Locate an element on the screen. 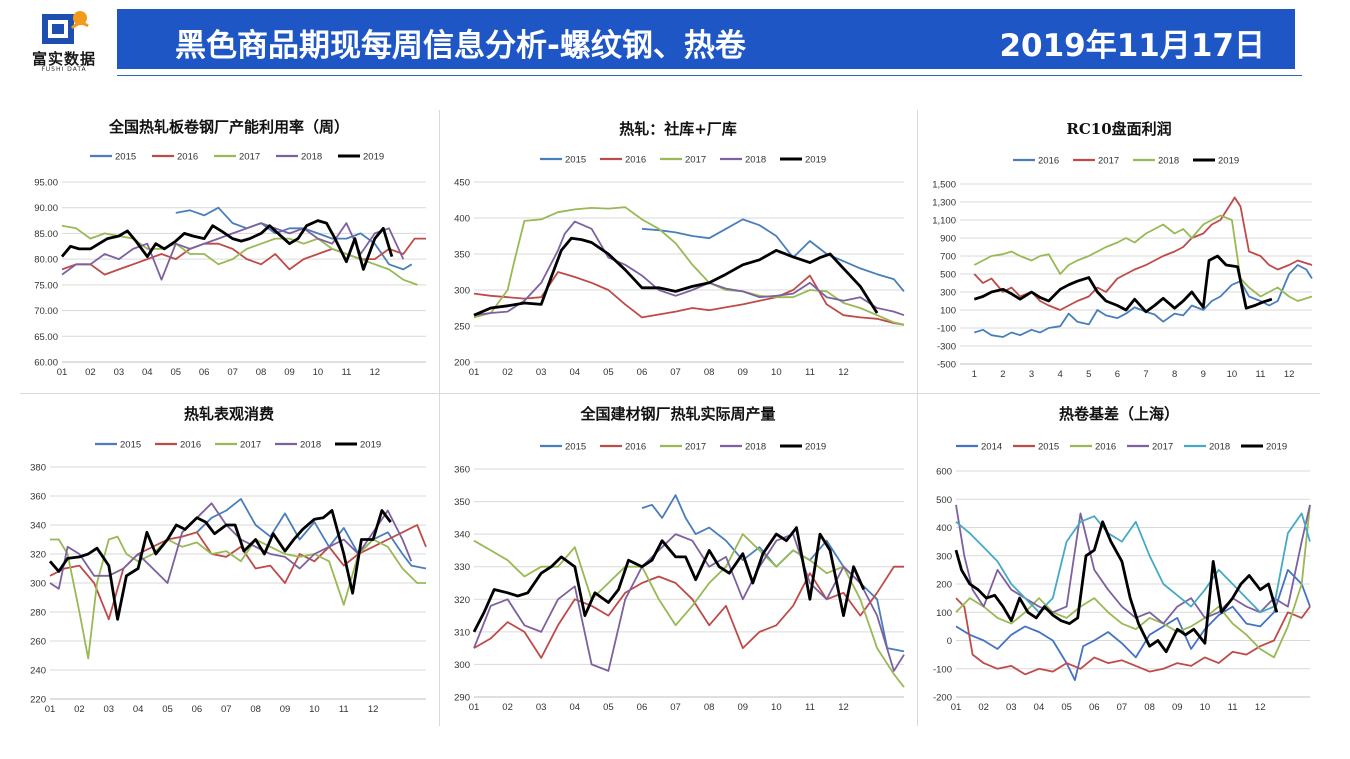 The image size is (1350, 759). x-tick-label: 4 is located at coordinates (1060, 374).